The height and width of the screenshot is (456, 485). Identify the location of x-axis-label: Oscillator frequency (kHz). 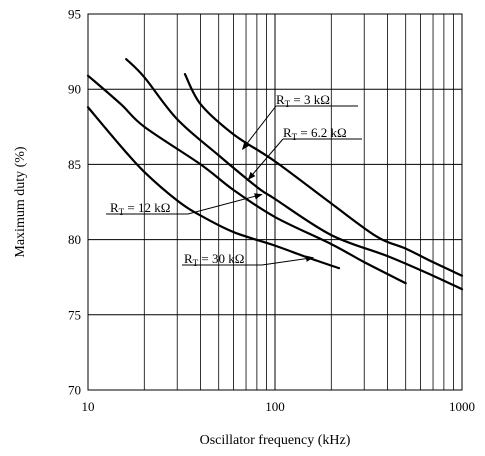
(275, 440).